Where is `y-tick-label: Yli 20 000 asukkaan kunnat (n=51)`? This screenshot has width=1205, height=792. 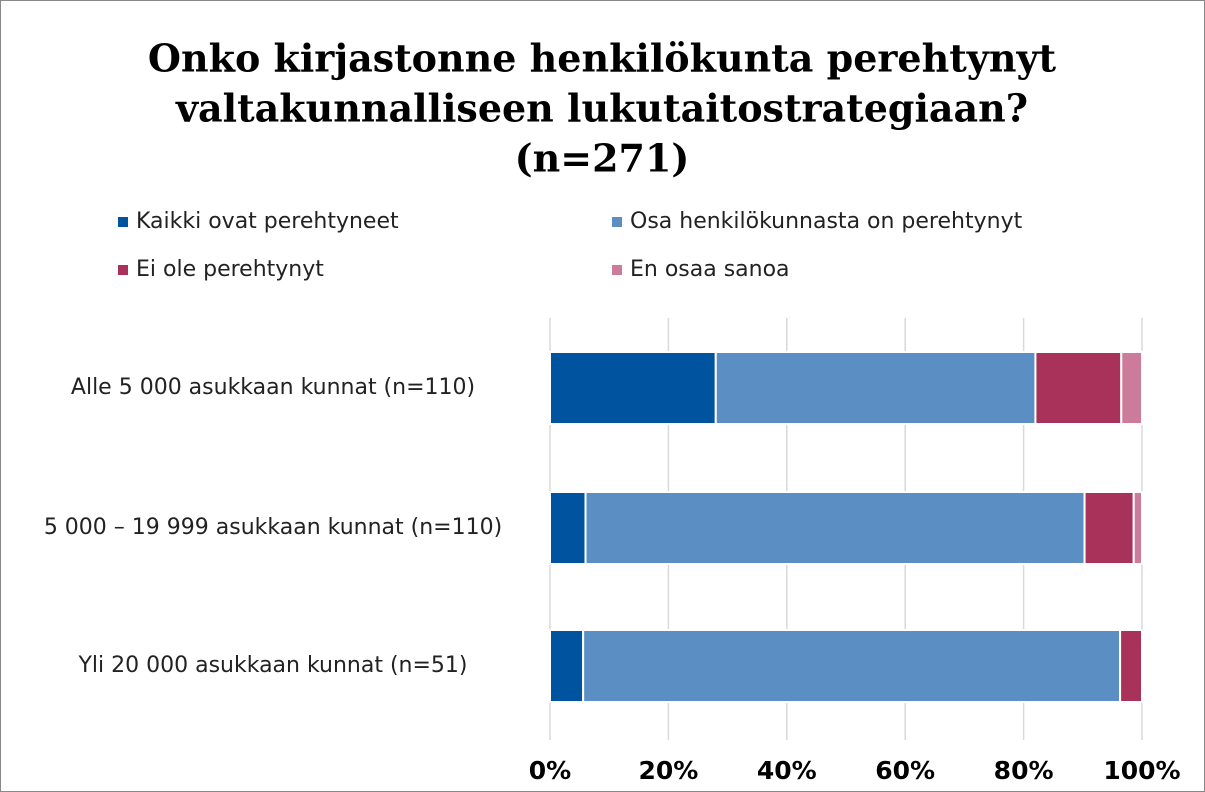
y-tick-label: Yli 20 000 asukkaan kunnat (n=51) is located at coordinates (273, 665).